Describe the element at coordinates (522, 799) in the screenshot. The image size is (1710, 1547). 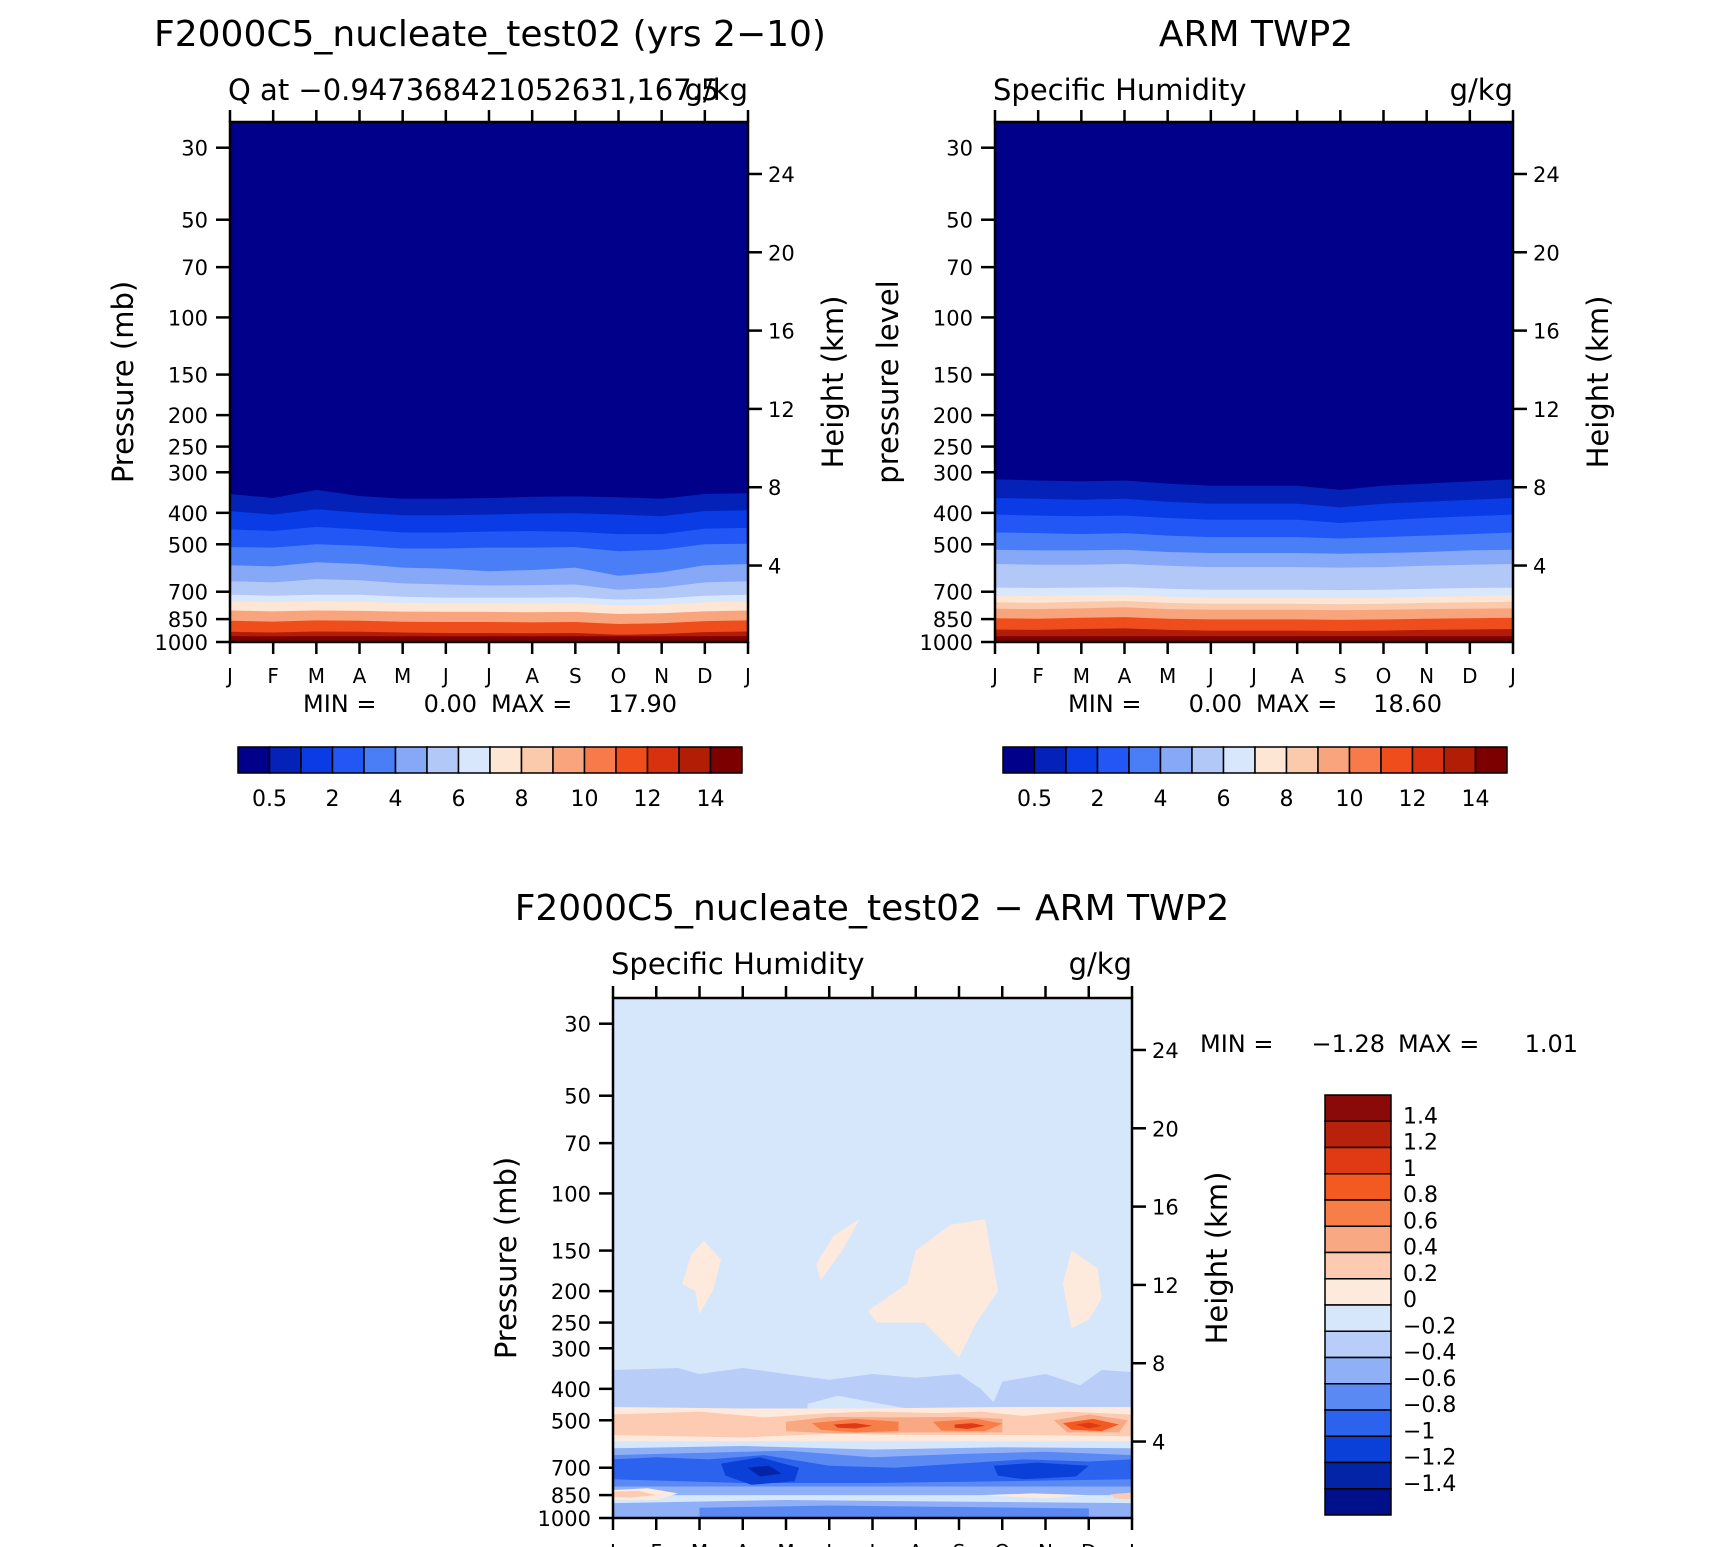
I see `model-colorbar-label: 8` at that location.